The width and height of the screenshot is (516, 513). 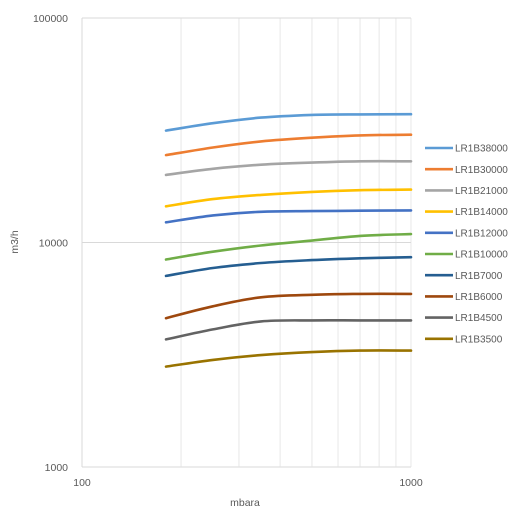 What do you see at coordinates (479, 297) in the screenshot?
I see `legend-label: LR1B6000` at bounding box center [479, 297].